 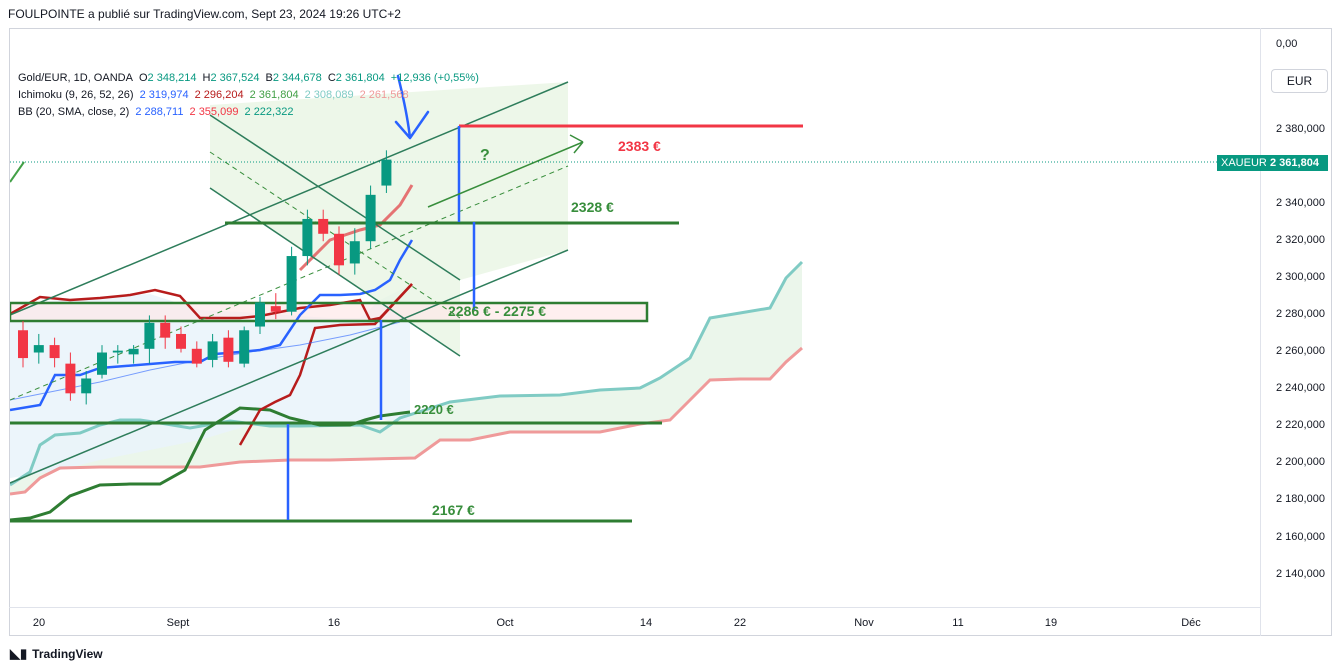 I want to click on kijun-past, so click(x=325, y=364).